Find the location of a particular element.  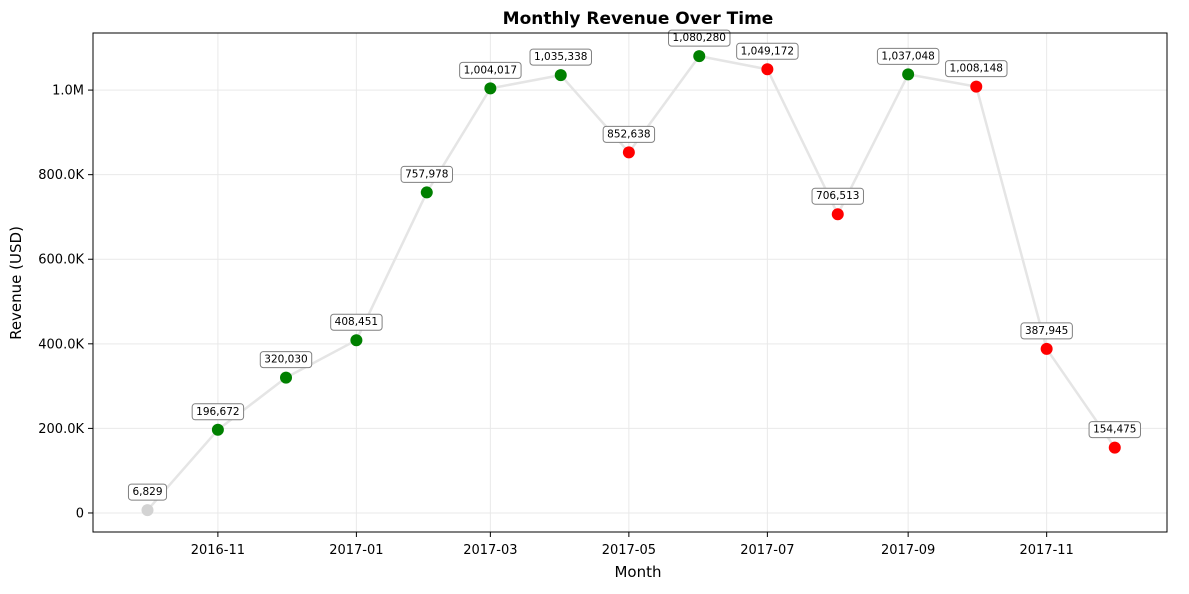

data-label-text: 1,004,017 is located at coordinates (490, 70).